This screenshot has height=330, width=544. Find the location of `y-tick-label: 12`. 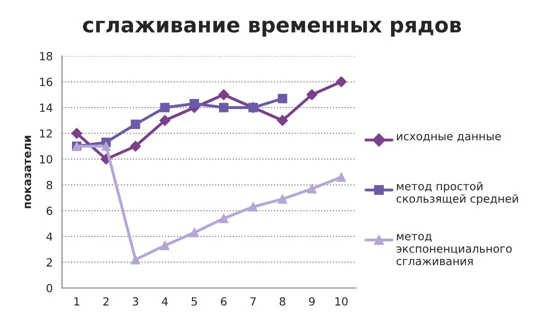

y-tick-label: 12 is located at coordinates (46, 133).